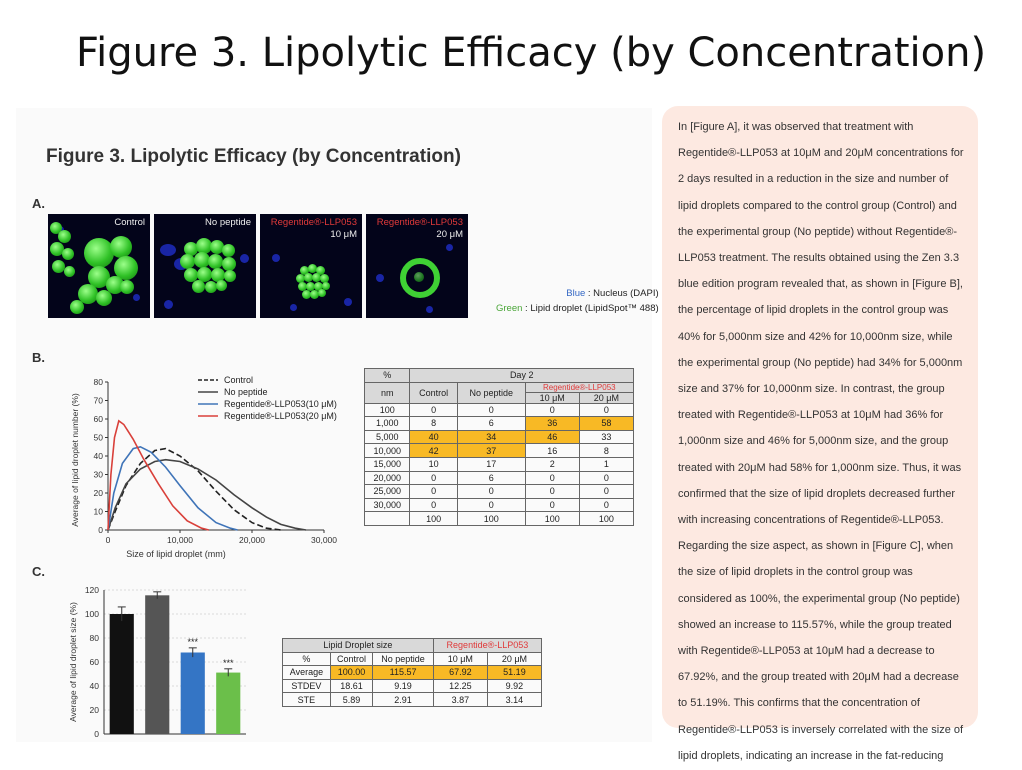 Image resolution: width=1022 pixels, height=770 pixels. Describe the element at coordinates (205, 266) in the screenshot. I see `micrograph-no-peptide: No peptide` at that location.